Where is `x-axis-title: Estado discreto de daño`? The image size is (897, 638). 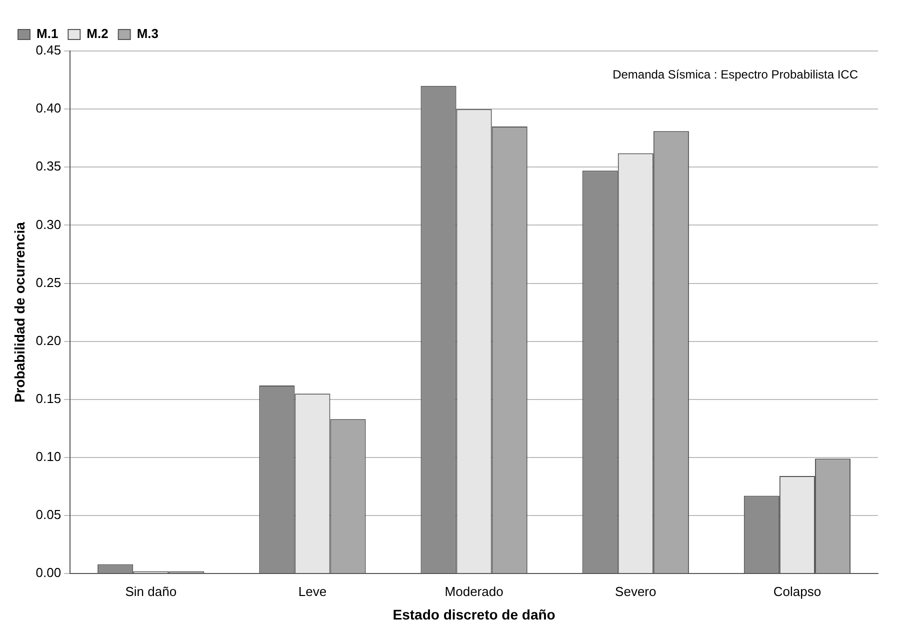
x-axis-title: Estado discreto de daño is located at coordinates (474, 614).